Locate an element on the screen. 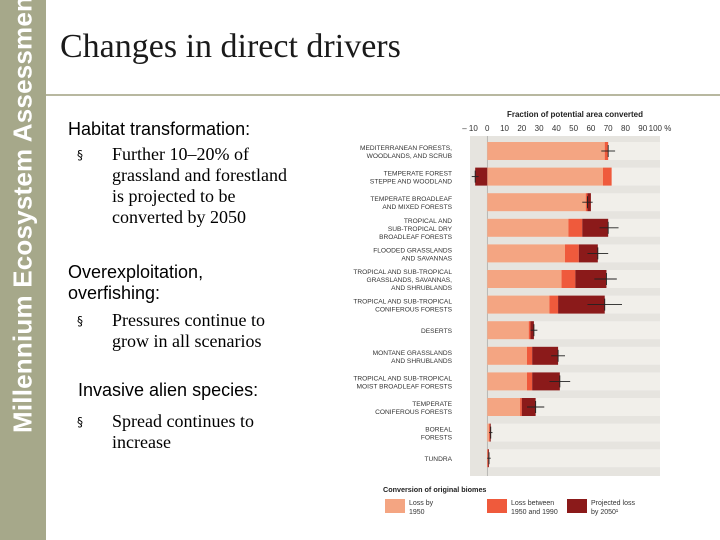  bullet-line: Pressures continue to is located at coordinates (188, 320).